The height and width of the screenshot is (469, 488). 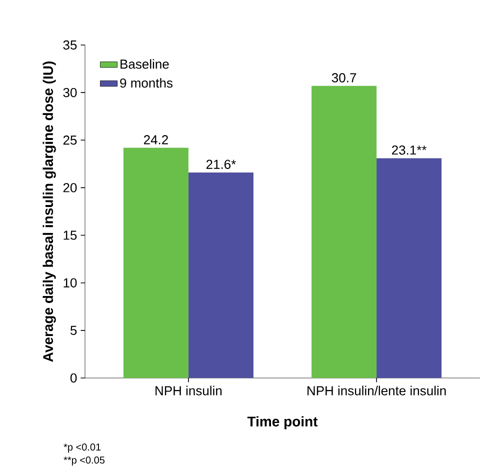 I want to click on legend-label: 9 months, so click(x=146, y=83).